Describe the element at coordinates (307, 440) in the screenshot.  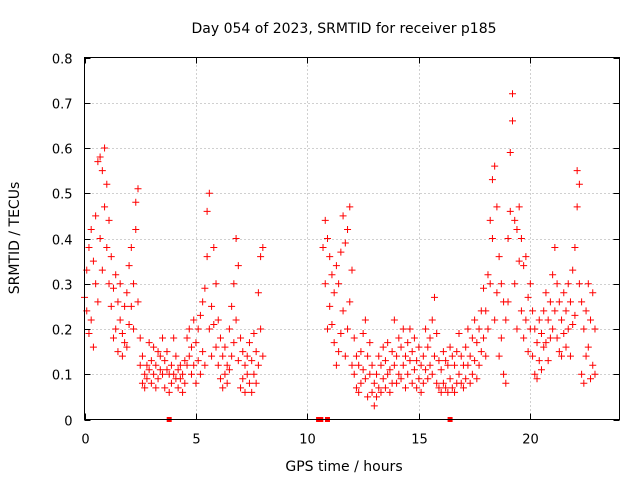
I see `x-tick-label: 10` at that location.